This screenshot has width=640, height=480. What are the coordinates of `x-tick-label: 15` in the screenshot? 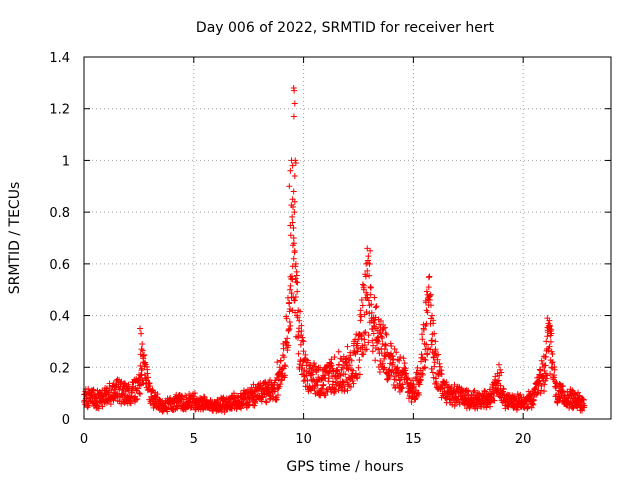 It's located at (413, 439).